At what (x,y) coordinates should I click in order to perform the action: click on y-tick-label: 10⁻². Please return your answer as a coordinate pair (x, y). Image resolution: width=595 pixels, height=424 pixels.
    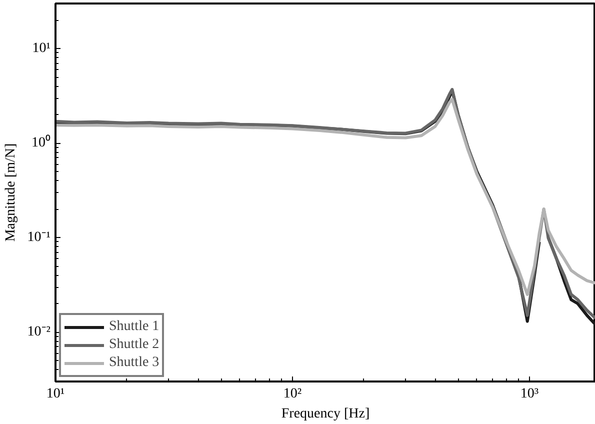
    Looking at the image, I should click on (39, 332).